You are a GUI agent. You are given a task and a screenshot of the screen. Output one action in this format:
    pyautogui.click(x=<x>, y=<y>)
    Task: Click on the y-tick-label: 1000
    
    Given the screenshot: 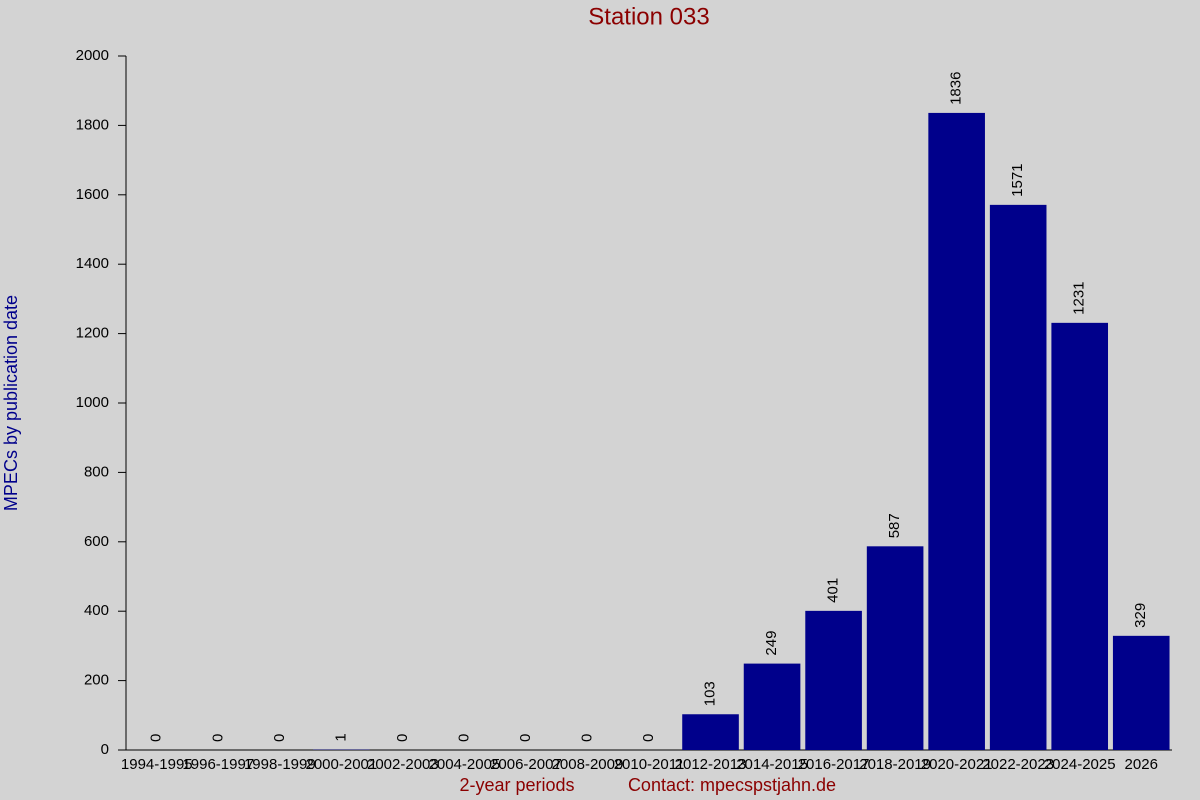 What is the action you would take?
    pyautogui.click(x=92, y=402)
    